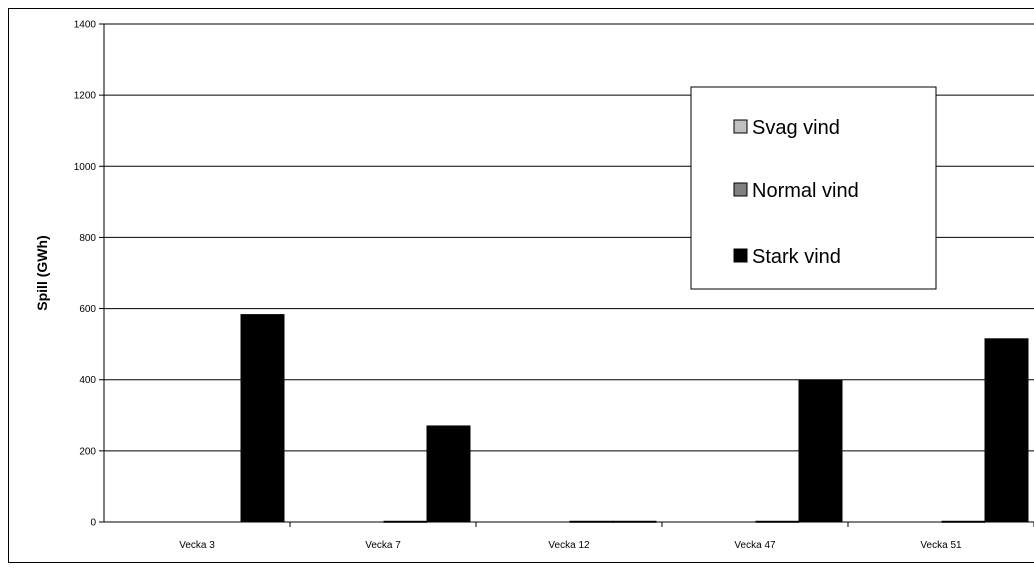 The image size is (1034, 568). What do you see at coordinates (796, 257) in the screenshot?
I see `legend-entry: Stark vind` at bounding box center [796, 257].